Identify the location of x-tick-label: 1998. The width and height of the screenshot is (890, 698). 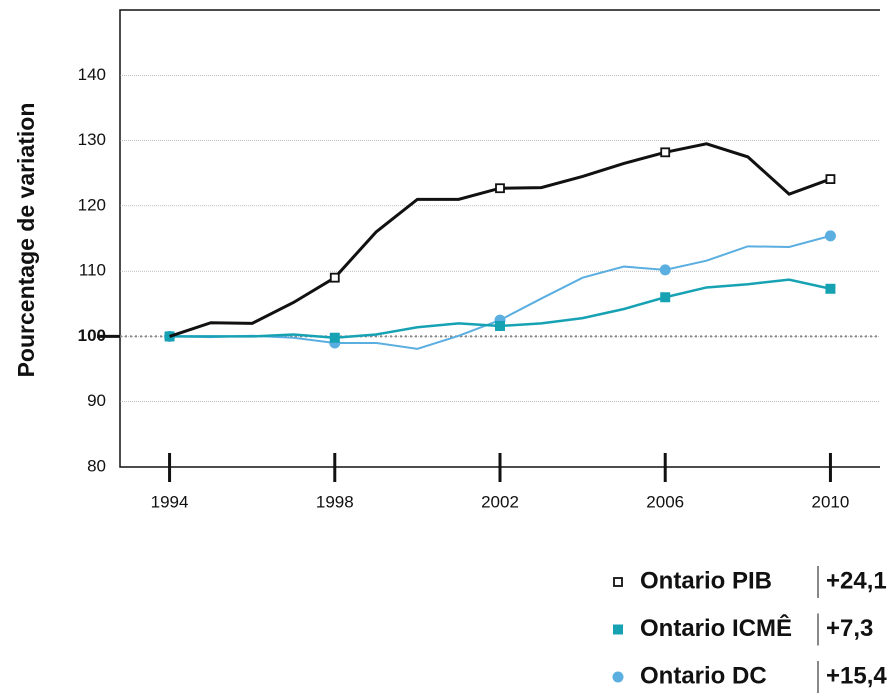
(335, 501).